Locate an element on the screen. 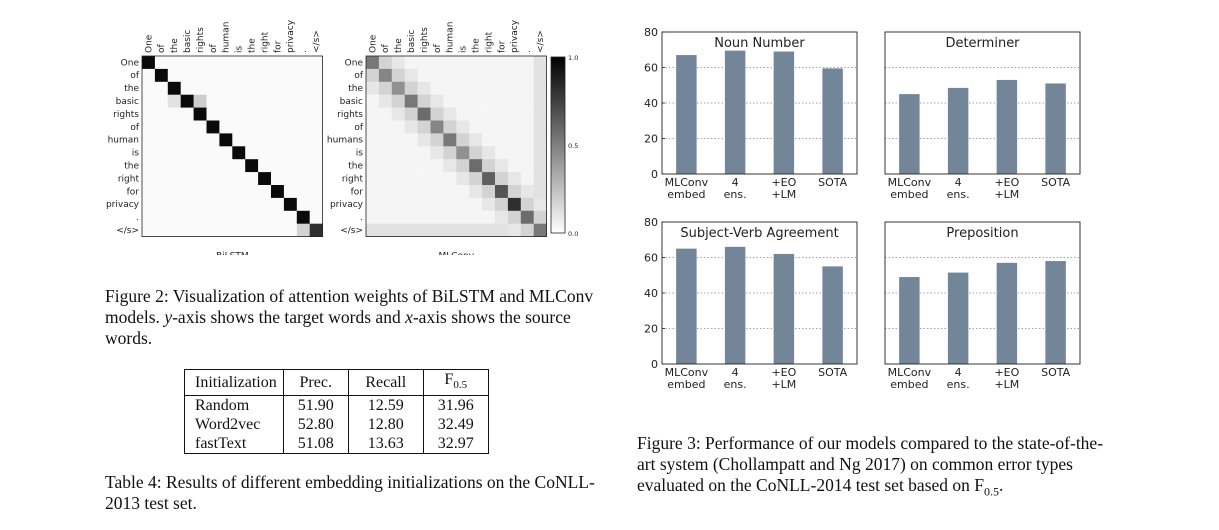 The width and height of the screenshot is (1219, 530). x-tick-label: +LM is located at coordinates (1006, 194).